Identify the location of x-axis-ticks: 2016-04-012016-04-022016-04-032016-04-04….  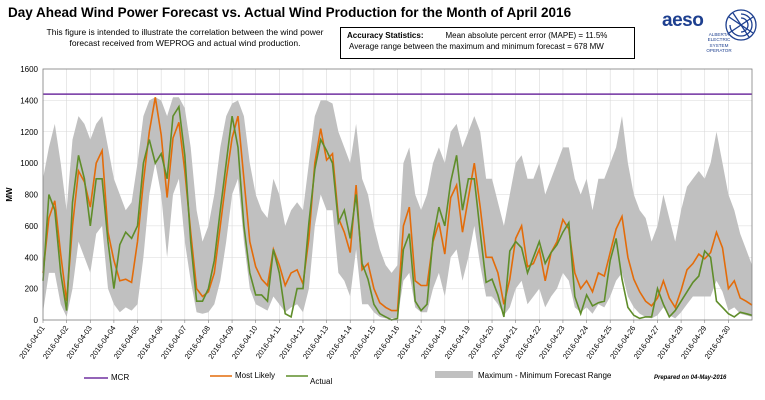
(374, 340).